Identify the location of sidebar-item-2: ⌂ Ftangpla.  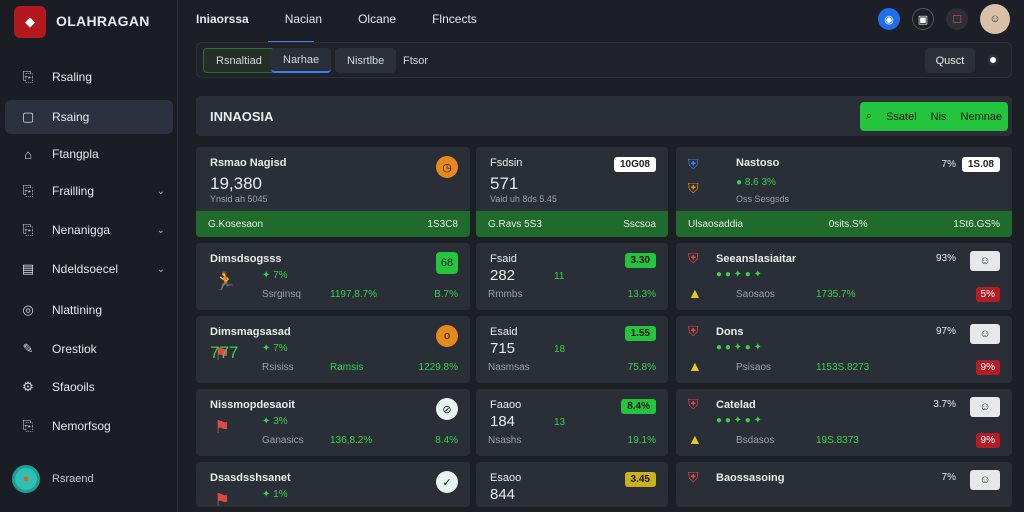
(89, 154).